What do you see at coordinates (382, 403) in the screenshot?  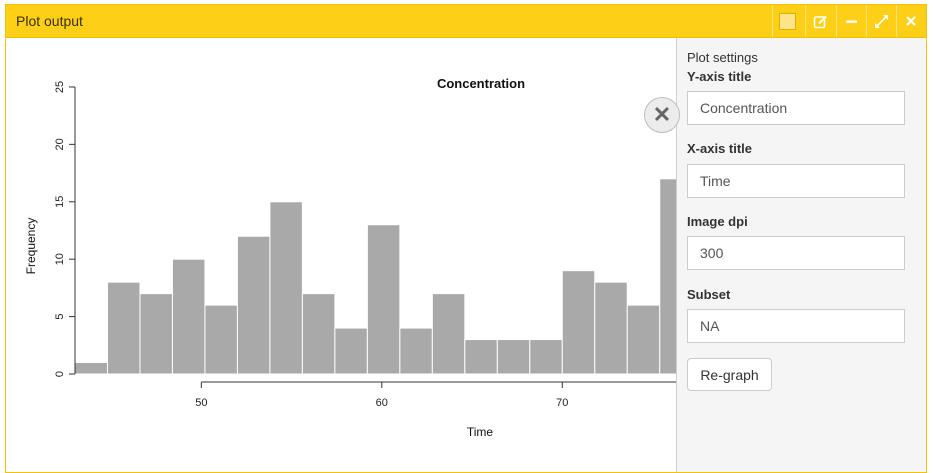 I see `x-tick-label: 60` at bounding box center [382, 403].